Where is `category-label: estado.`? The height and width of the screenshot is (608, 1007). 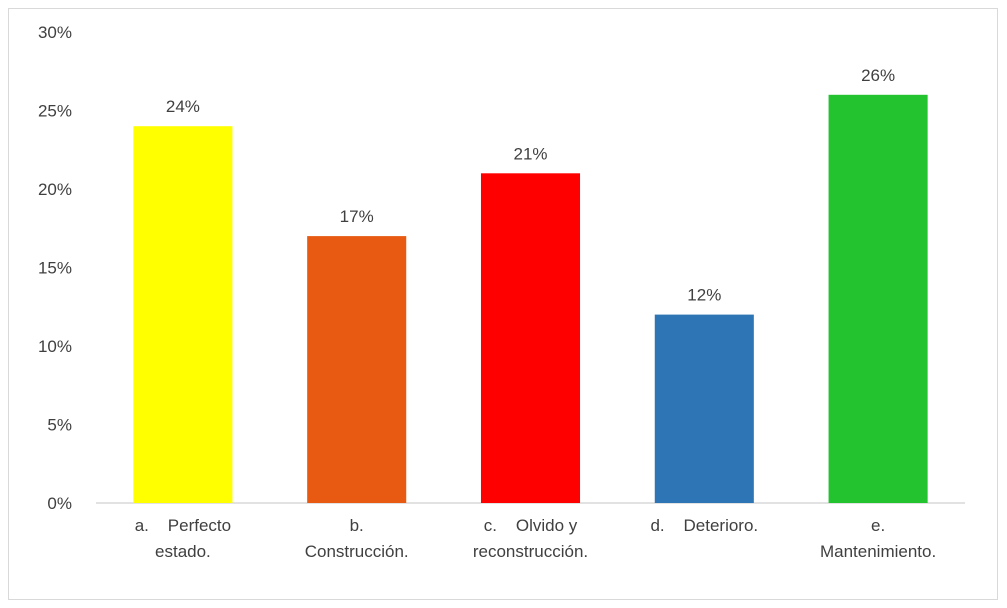 category-label: estado. is located at coordinates (183, 551).